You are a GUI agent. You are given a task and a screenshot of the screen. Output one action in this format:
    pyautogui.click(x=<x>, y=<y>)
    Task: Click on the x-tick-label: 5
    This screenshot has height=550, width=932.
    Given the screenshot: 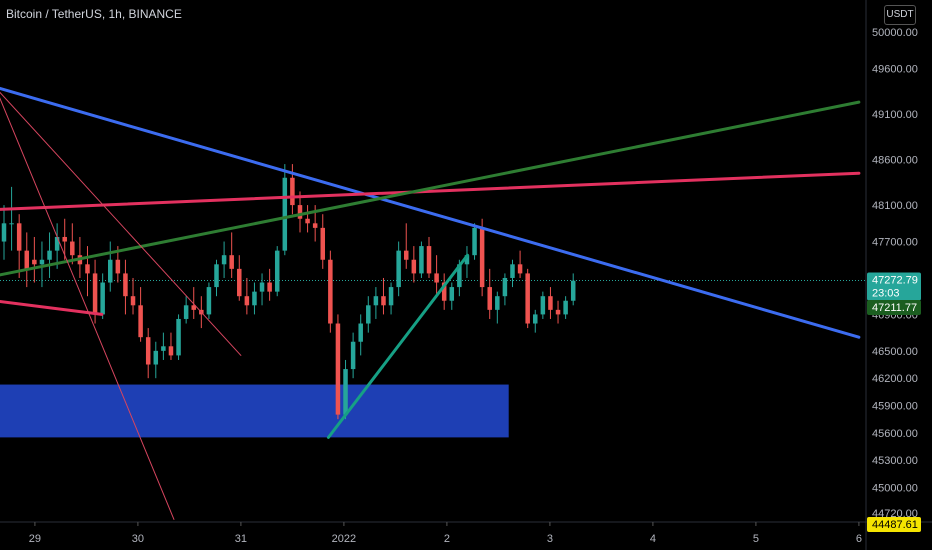 What is the action you would take?
    pyautogui.click(x=756, y=539)
    